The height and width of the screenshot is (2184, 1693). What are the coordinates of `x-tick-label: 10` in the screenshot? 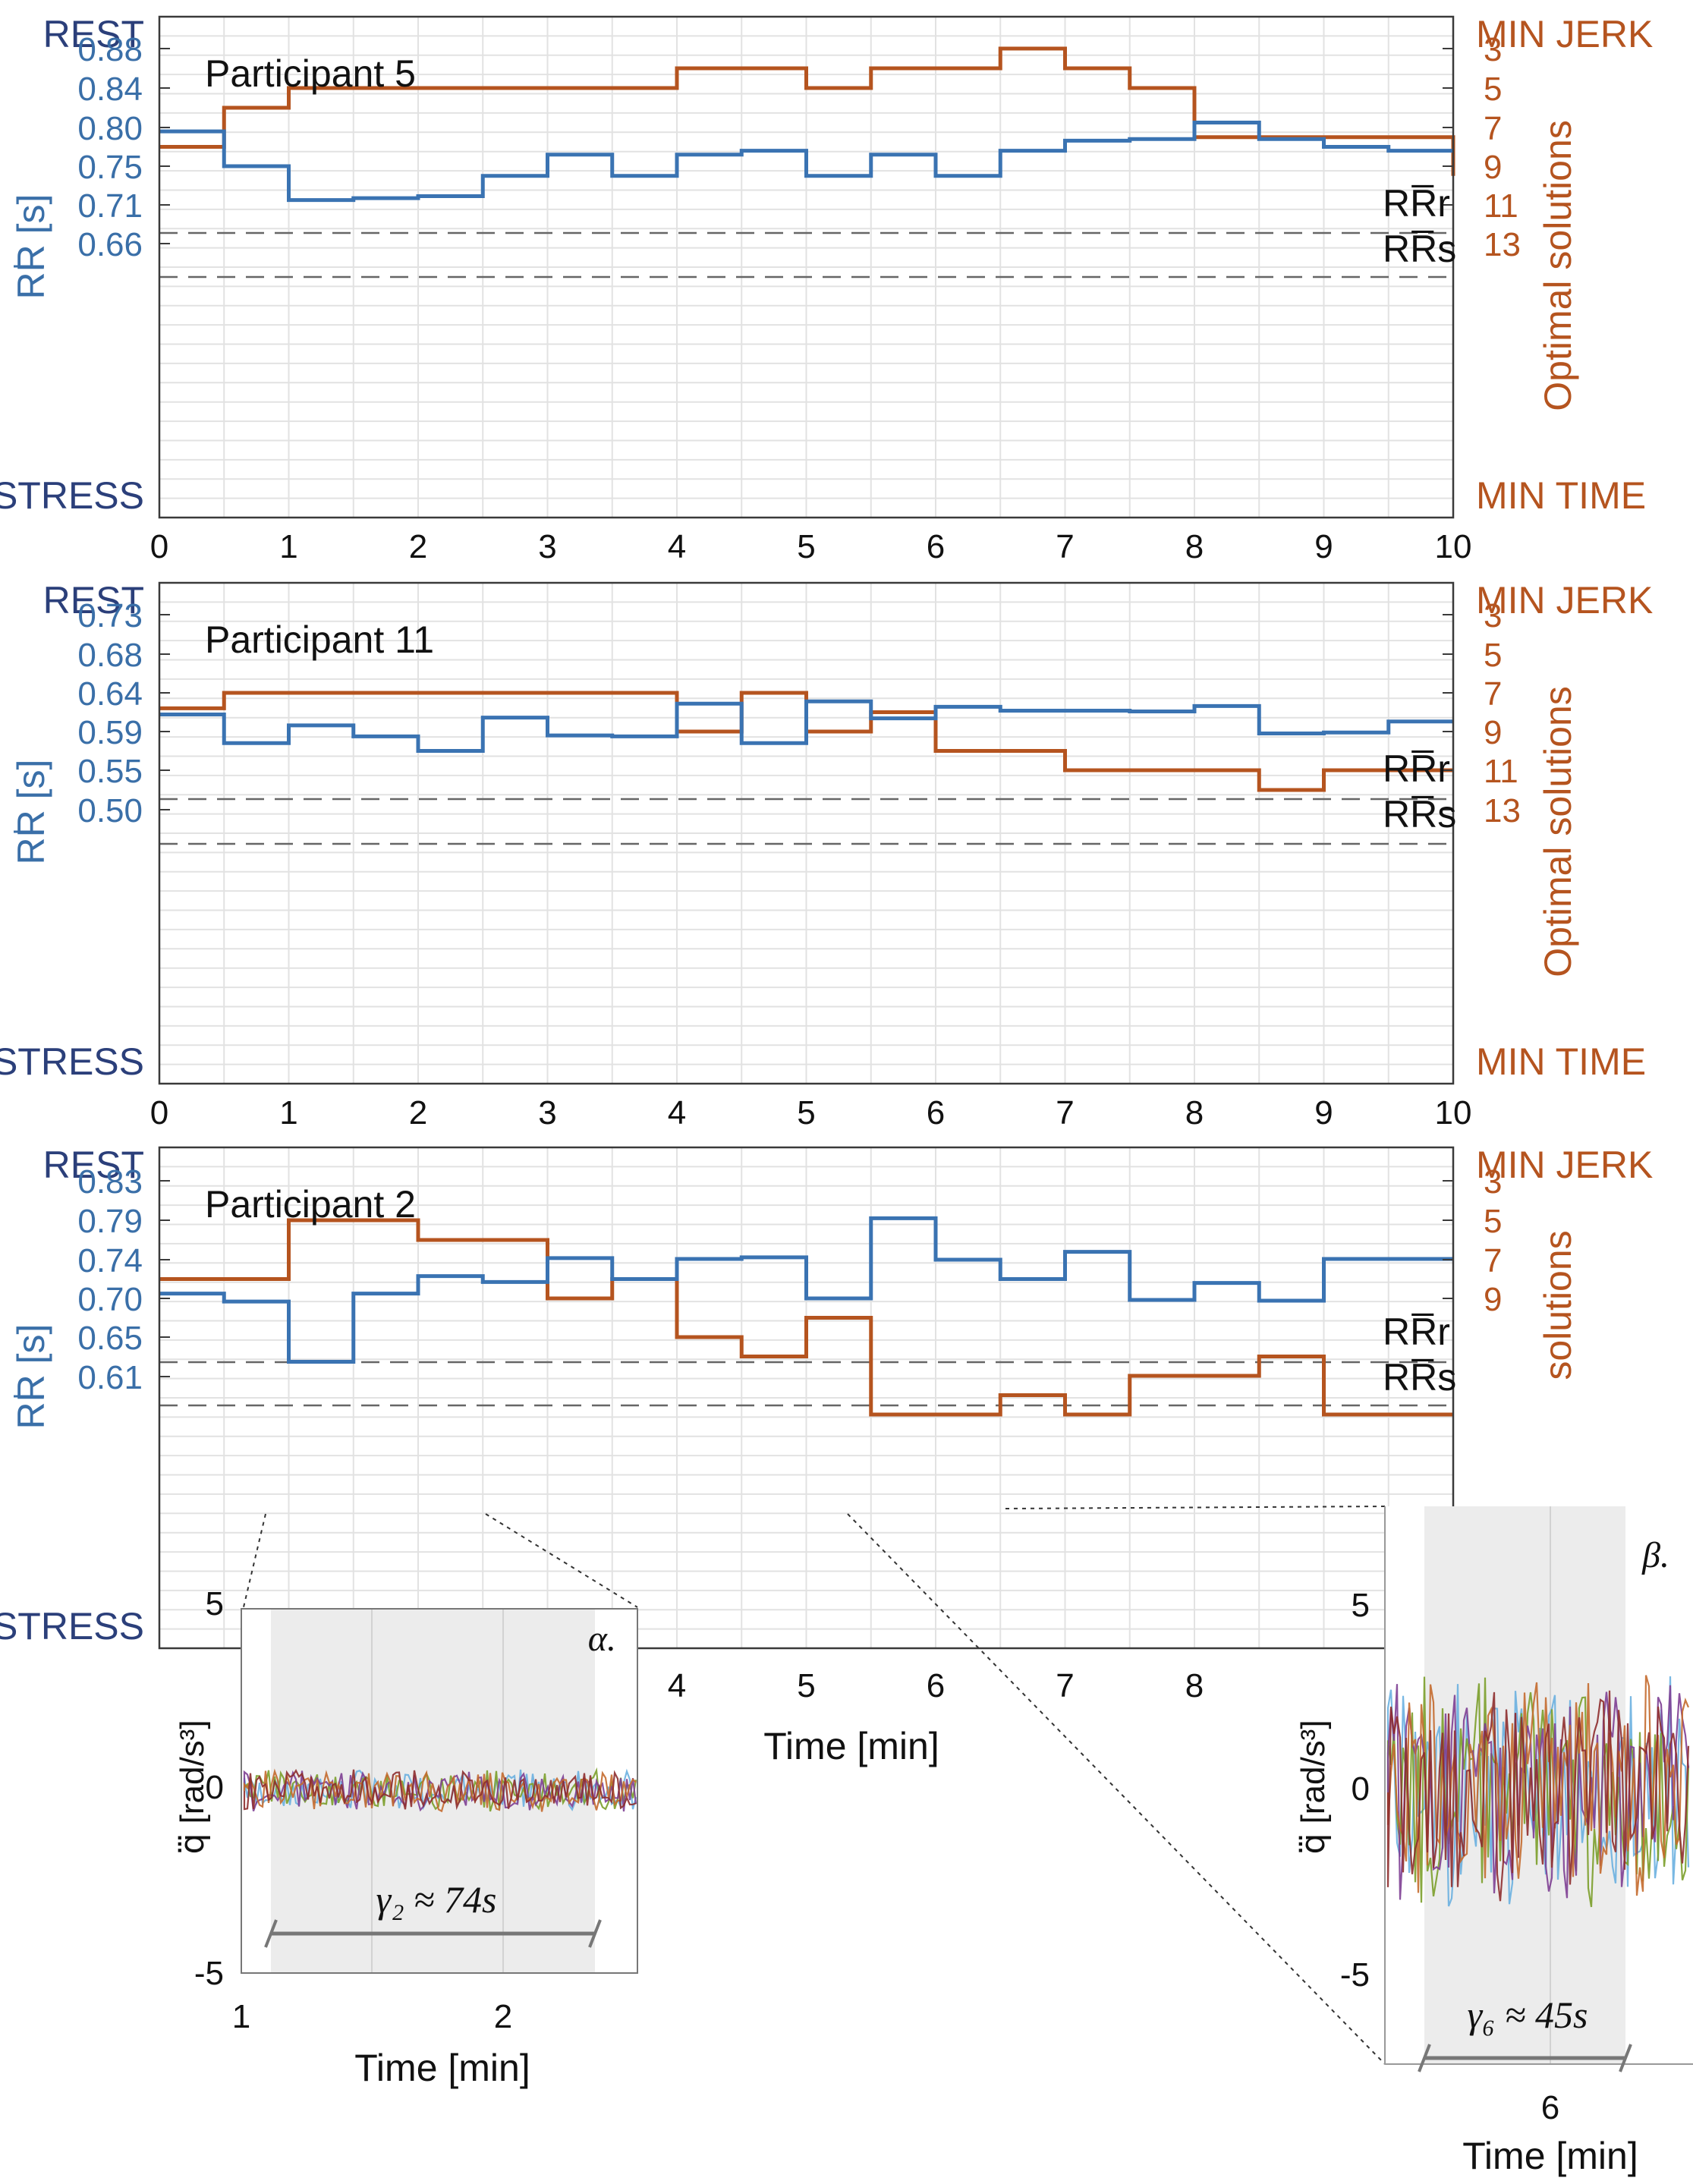 It's located at (1453, 1112).